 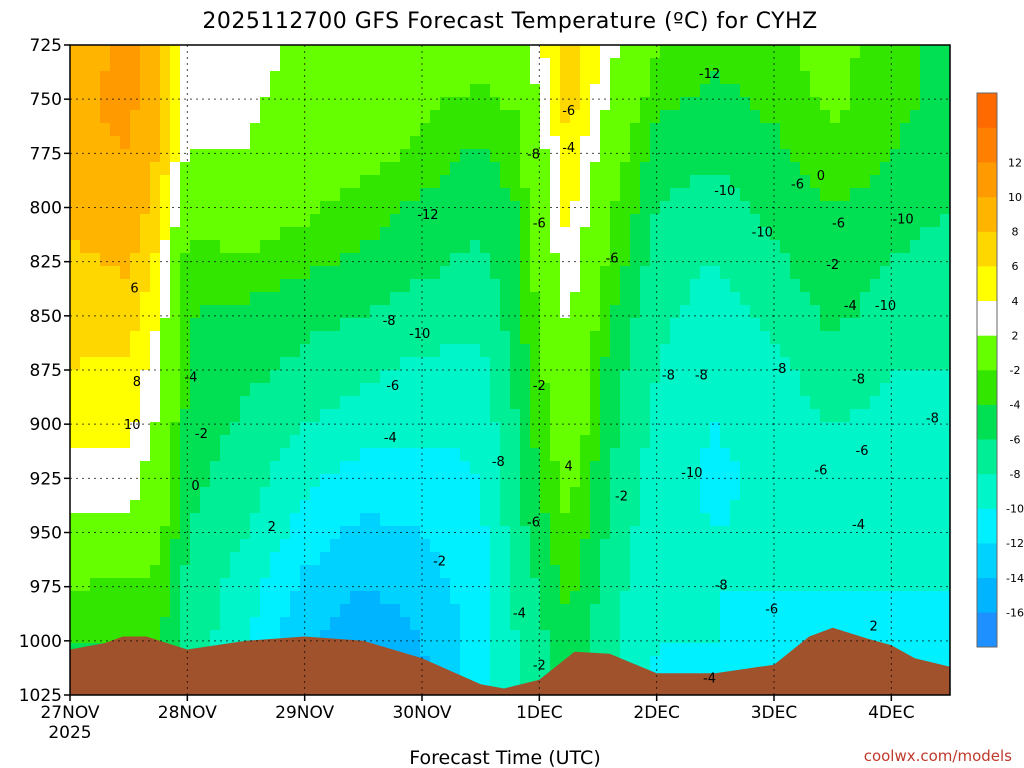 I want to click on contour-label: -6, so click(x=771, y=609).